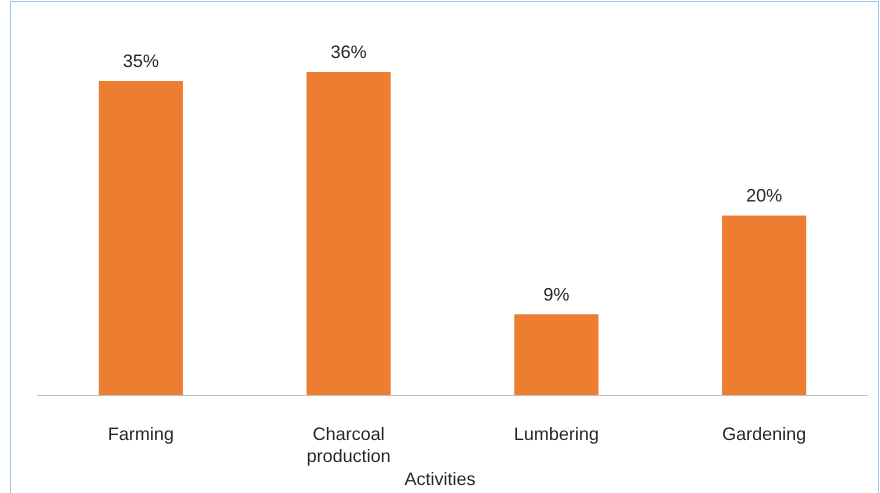 This screenshot has height=493, width=880. Describe the element at coordinates (764, 434) in the screenshot. I see `x-tick-label: Gardening` at that location.